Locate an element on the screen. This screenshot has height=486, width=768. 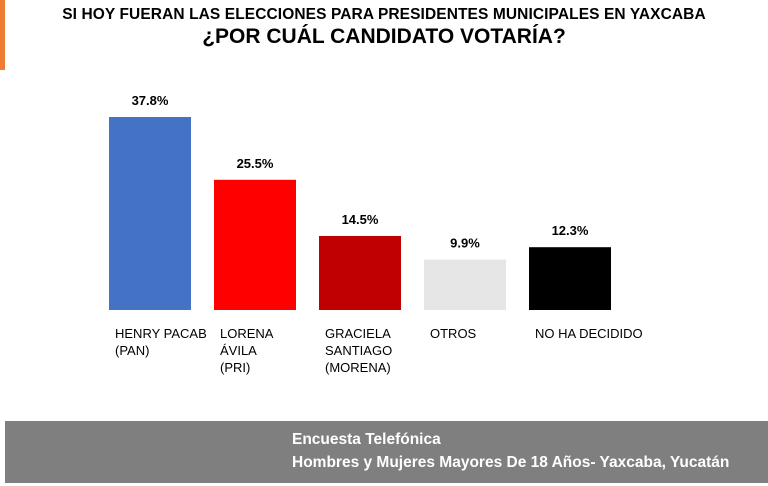
category-label: NO HA DECIDIDO is located at coordinates (589, 333).